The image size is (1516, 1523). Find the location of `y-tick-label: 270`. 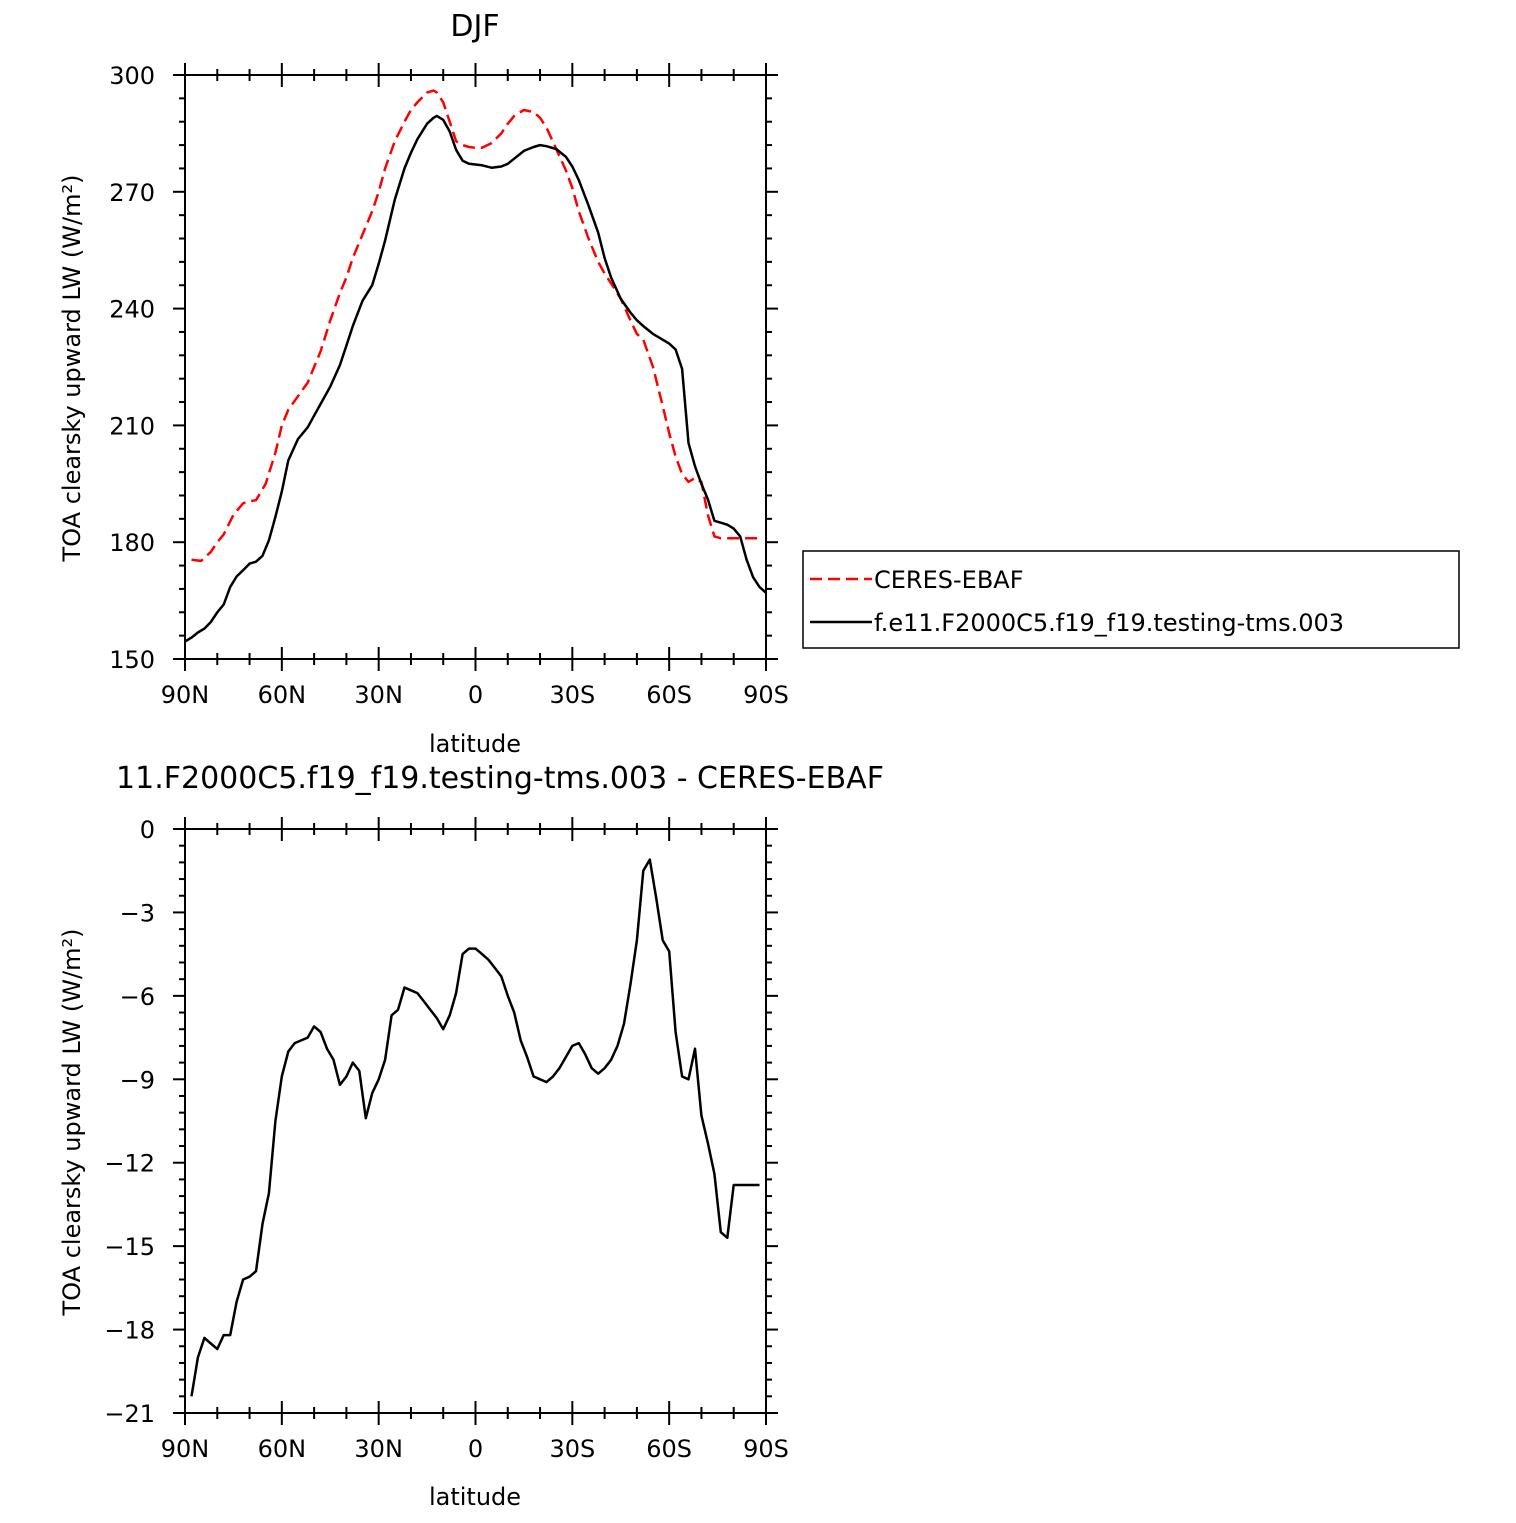

y-tick-label: 270 is located at coordinates (132, 193).